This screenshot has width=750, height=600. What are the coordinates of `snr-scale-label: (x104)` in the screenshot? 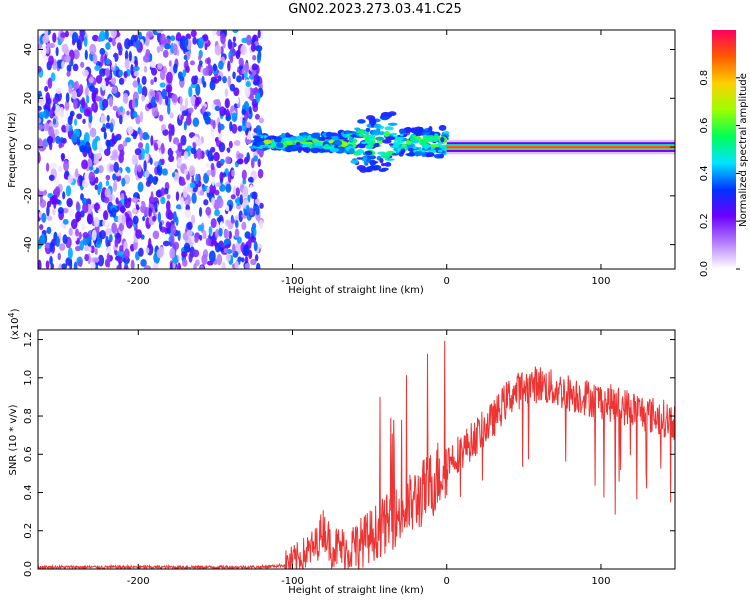 It's located at (14, 324).